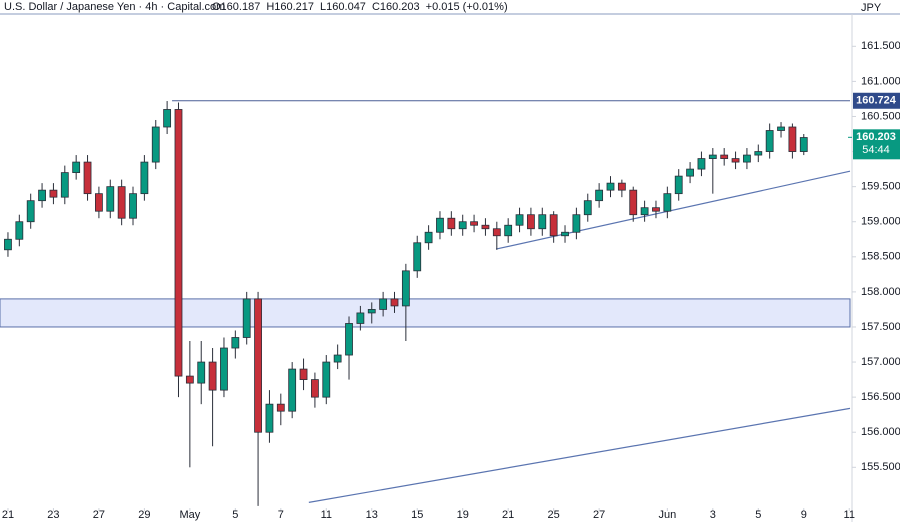 This screenshot has width=900, height=522. Describe the element at coordinates (880, 222) in the screenshot. I see `y-tick-label: 159.000` at that location.